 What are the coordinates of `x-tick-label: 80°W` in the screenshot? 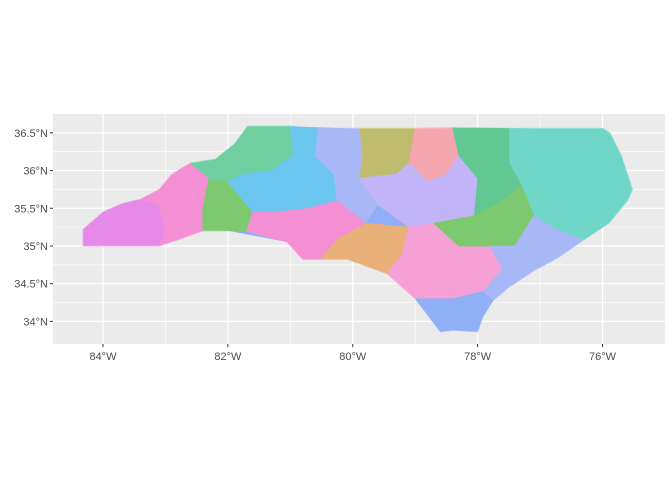 It's located at (353, 357).